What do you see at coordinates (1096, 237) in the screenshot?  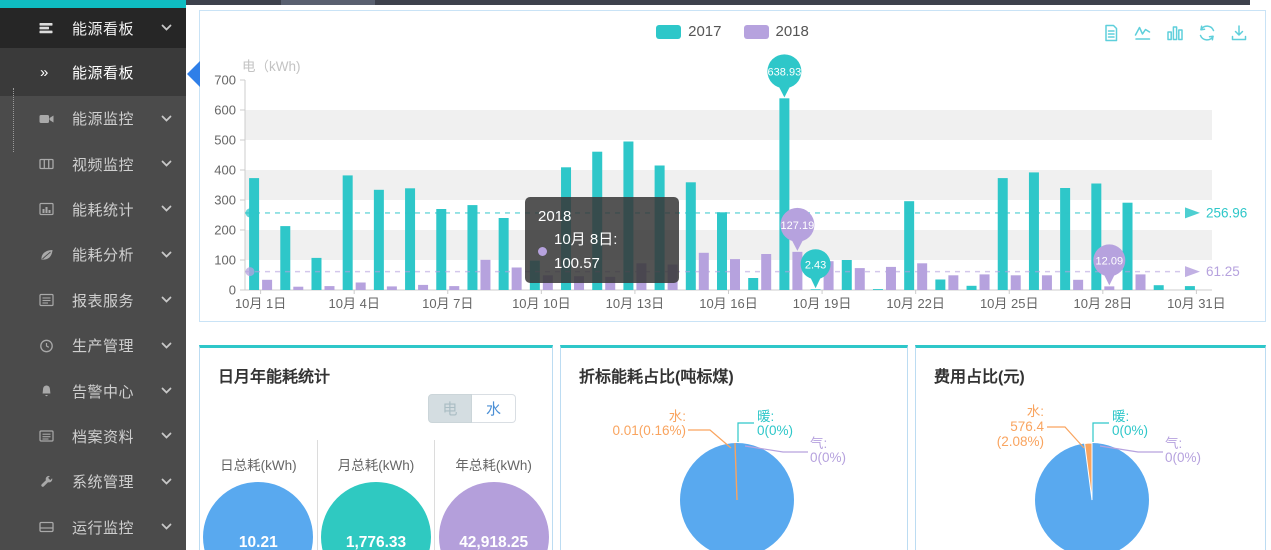 I see `bar-2017-day28` at bounding box center [1096, 237].